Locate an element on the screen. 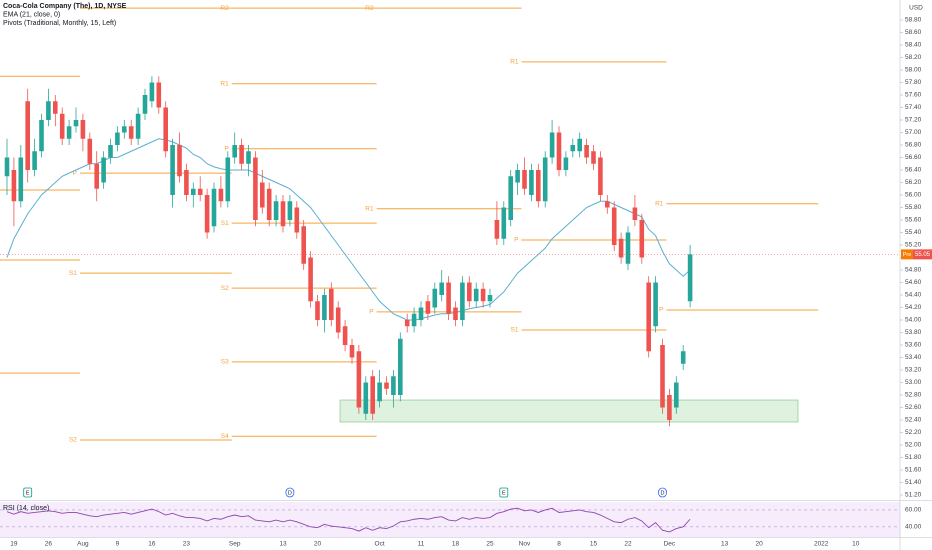 The width and height of the screenshot is (932, 550). rsi-tick-label: 40.00 is located at coordinates (913, 527).